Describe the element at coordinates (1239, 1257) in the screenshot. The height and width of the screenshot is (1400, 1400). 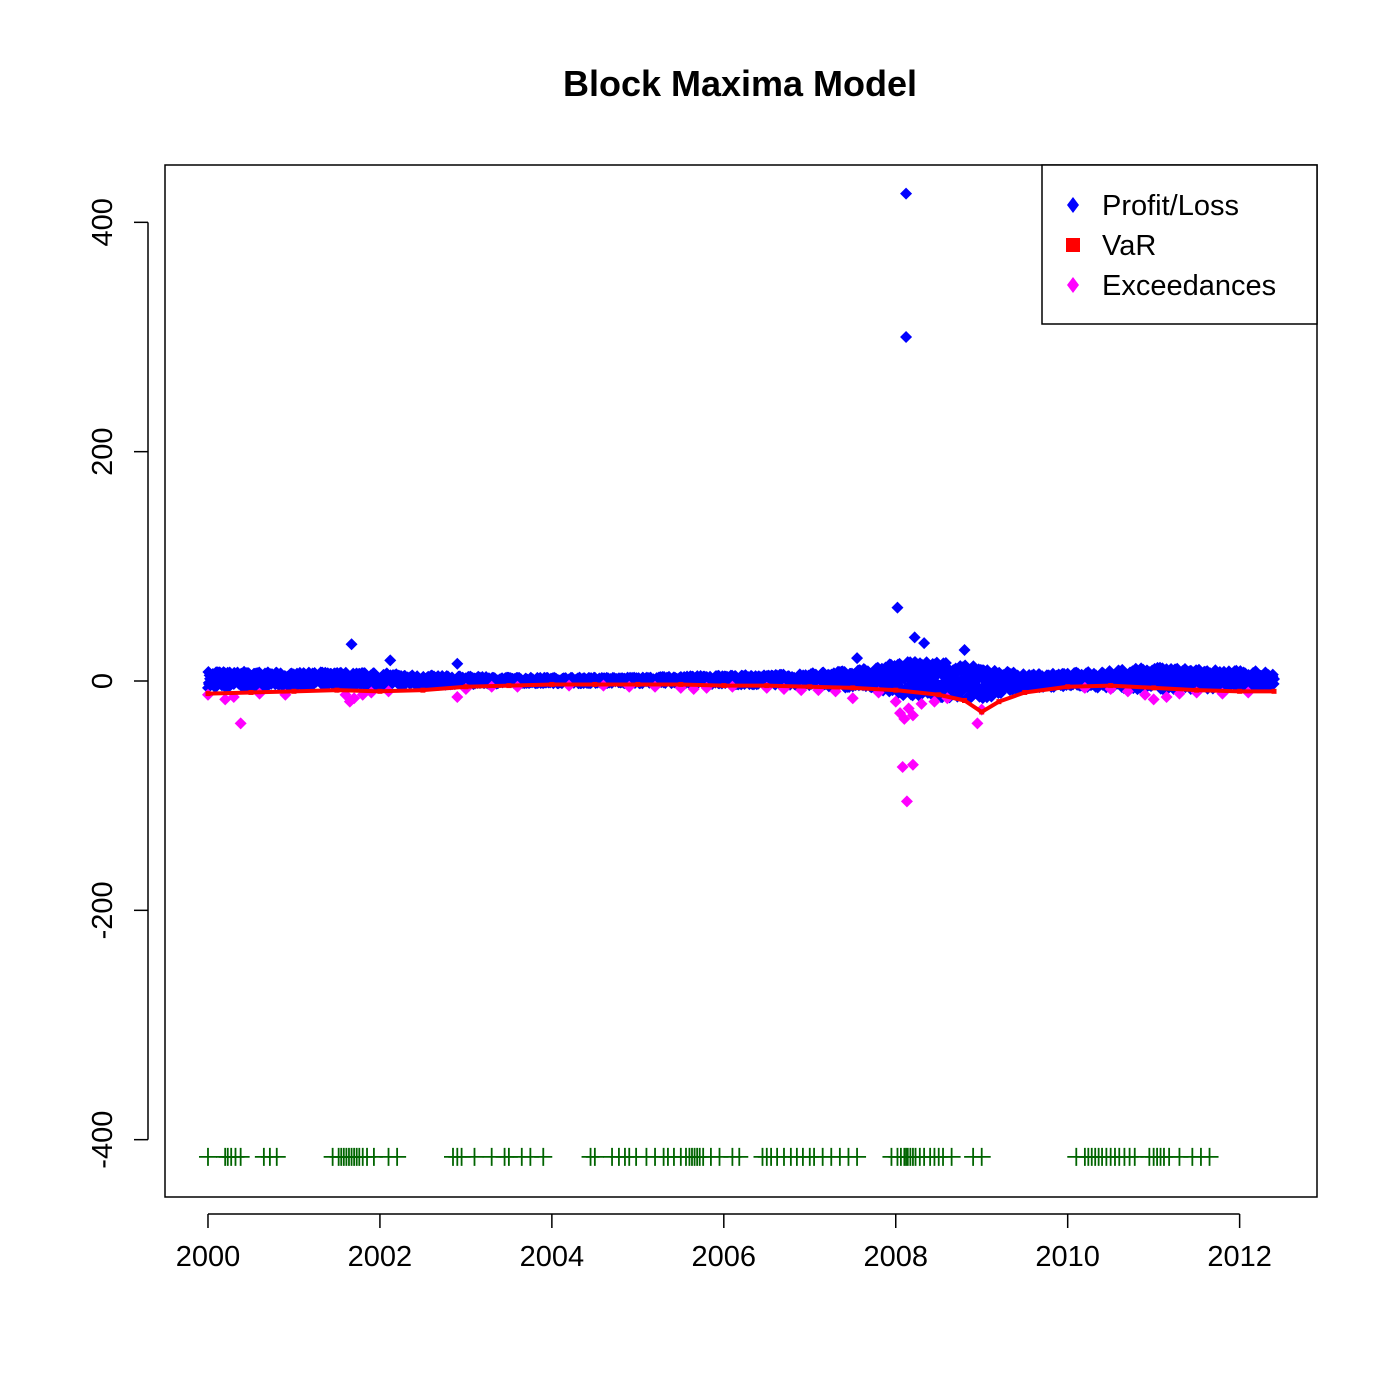
I see `x-tick-label: 2012` at that location.